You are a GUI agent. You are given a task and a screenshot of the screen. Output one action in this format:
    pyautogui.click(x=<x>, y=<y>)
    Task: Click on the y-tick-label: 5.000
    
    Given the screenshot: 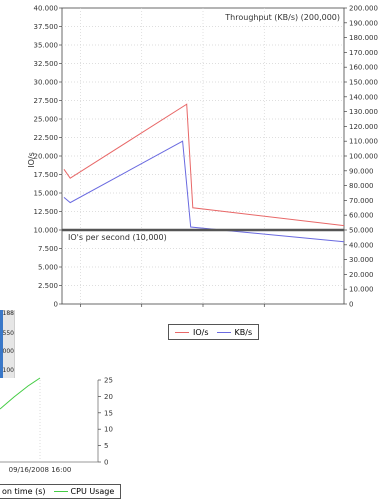 What is the action you would take?
    pyautogui.click(x=48, y=268)
    